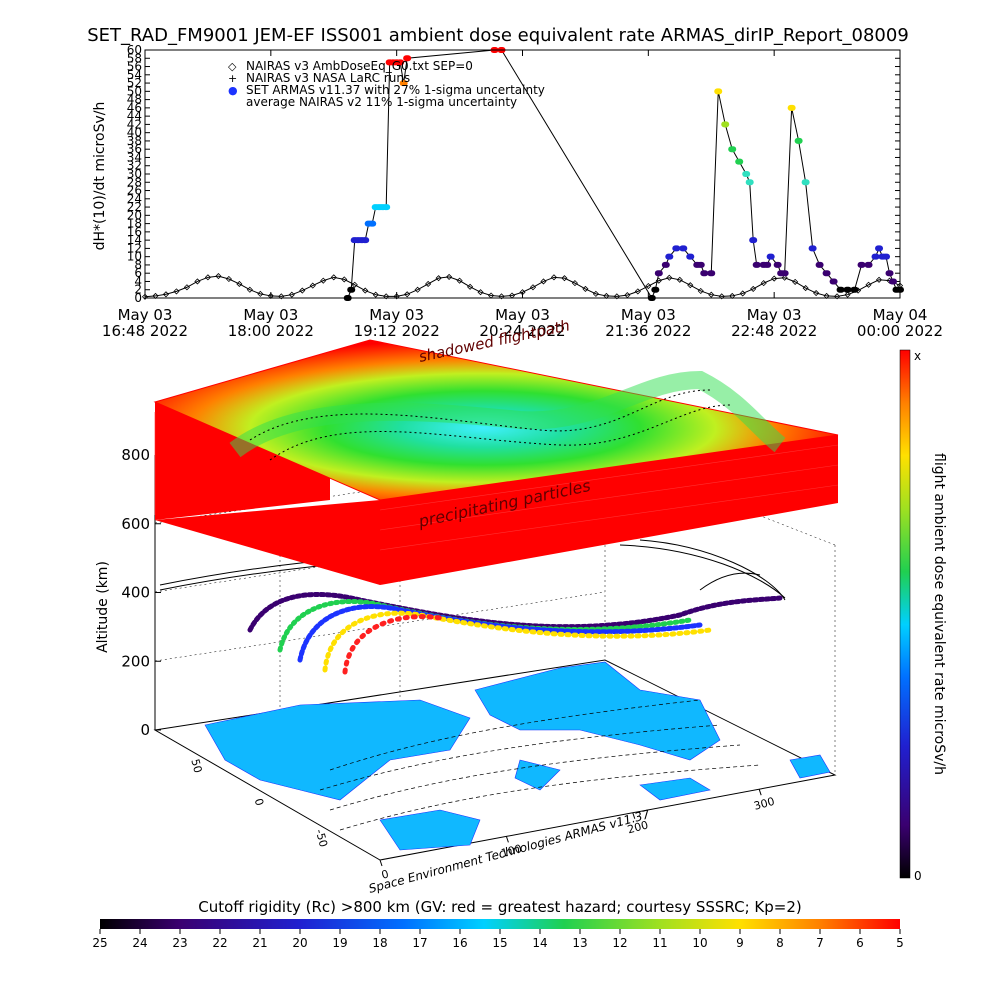  I want to click on y-tick-label: 30, so click(134, 174).